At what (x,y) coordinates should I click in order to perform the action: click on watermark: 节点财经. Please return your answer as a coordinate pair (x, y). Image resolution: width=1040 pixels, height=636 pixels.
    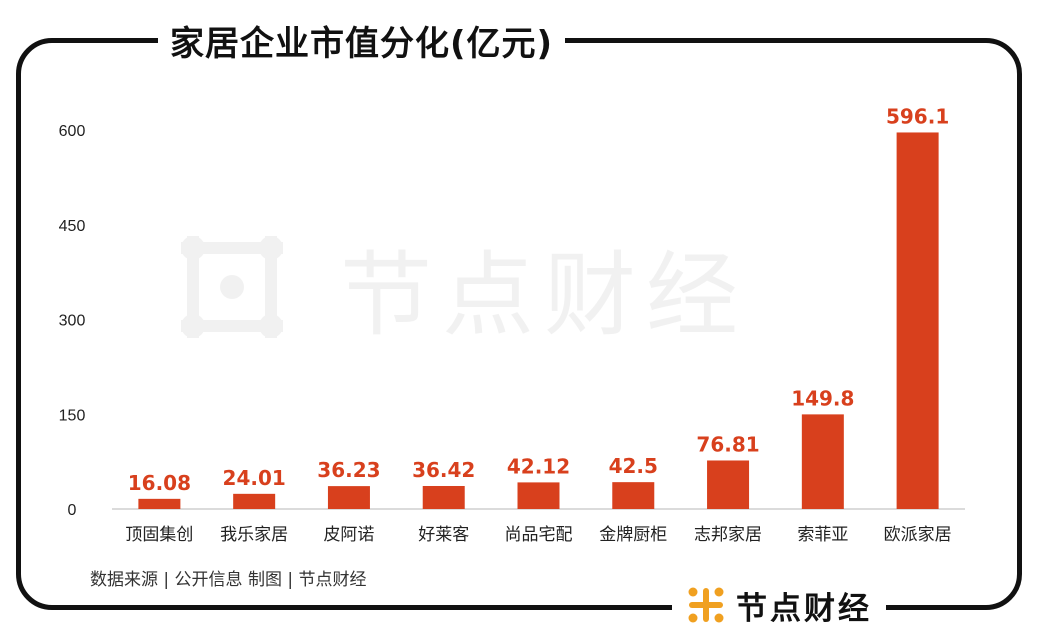
    Looking at the image, I should click on (502, 287).